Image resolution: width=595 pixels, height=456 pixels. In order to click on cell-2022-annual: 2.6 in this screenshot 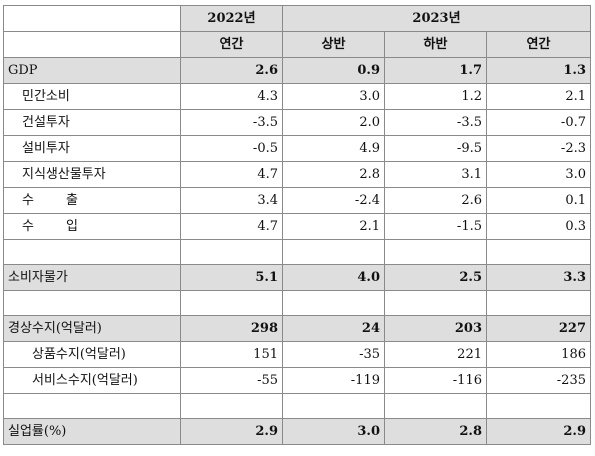, I will do `click(231, 70)`.